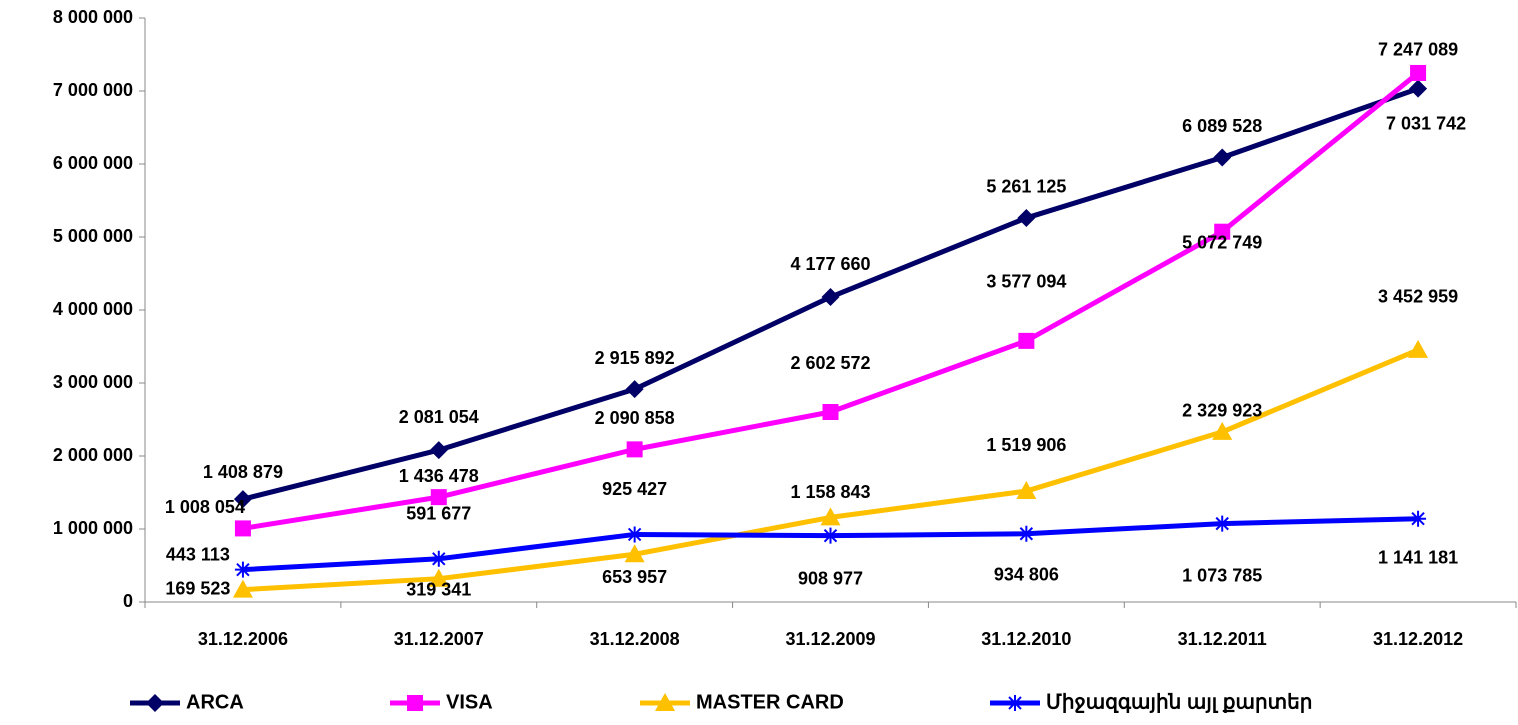  I want to click on data-label: 5 072 749, so click(1222, 242).